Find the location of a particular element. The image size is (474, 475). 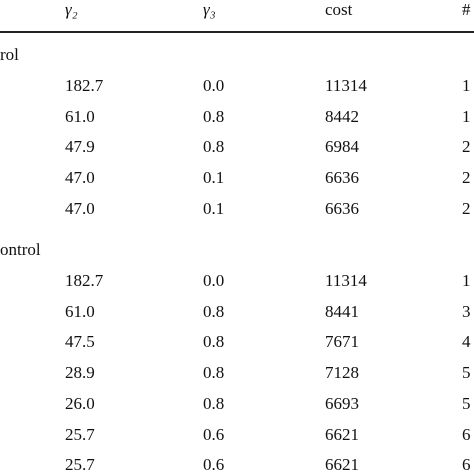

table-cell: 4 is located at coordinates (466, 342).